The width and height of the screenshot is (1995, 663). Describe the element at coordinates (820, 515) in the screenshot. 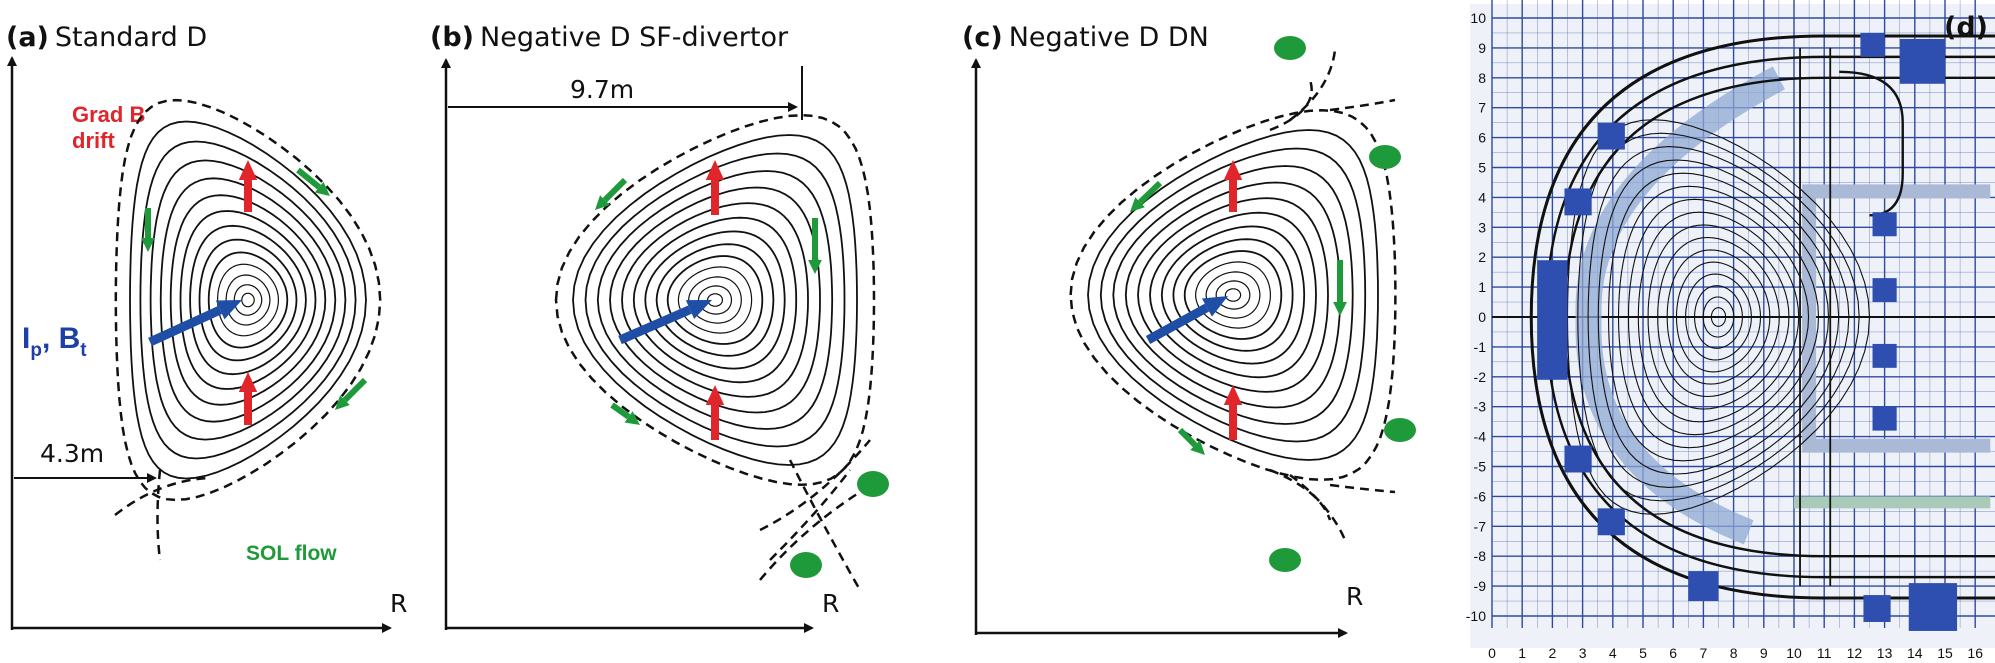

I see `snowflake-legs` at that location.